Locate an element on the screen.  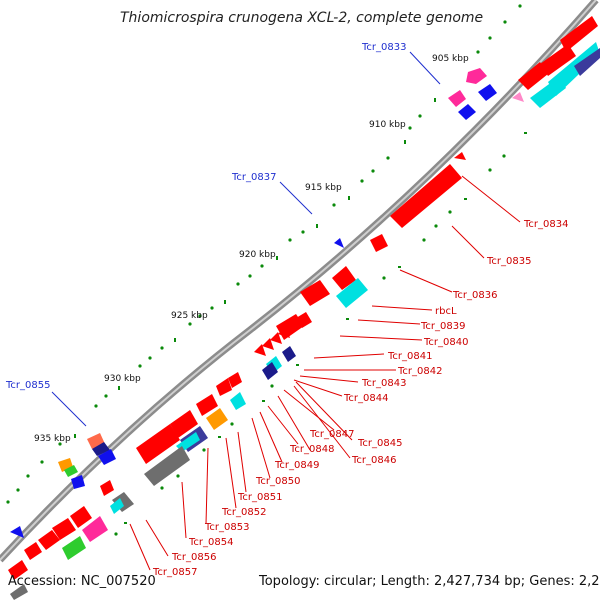
gene-label-tcr0848: Tcr_0848 is located at coordinates (311, 449).